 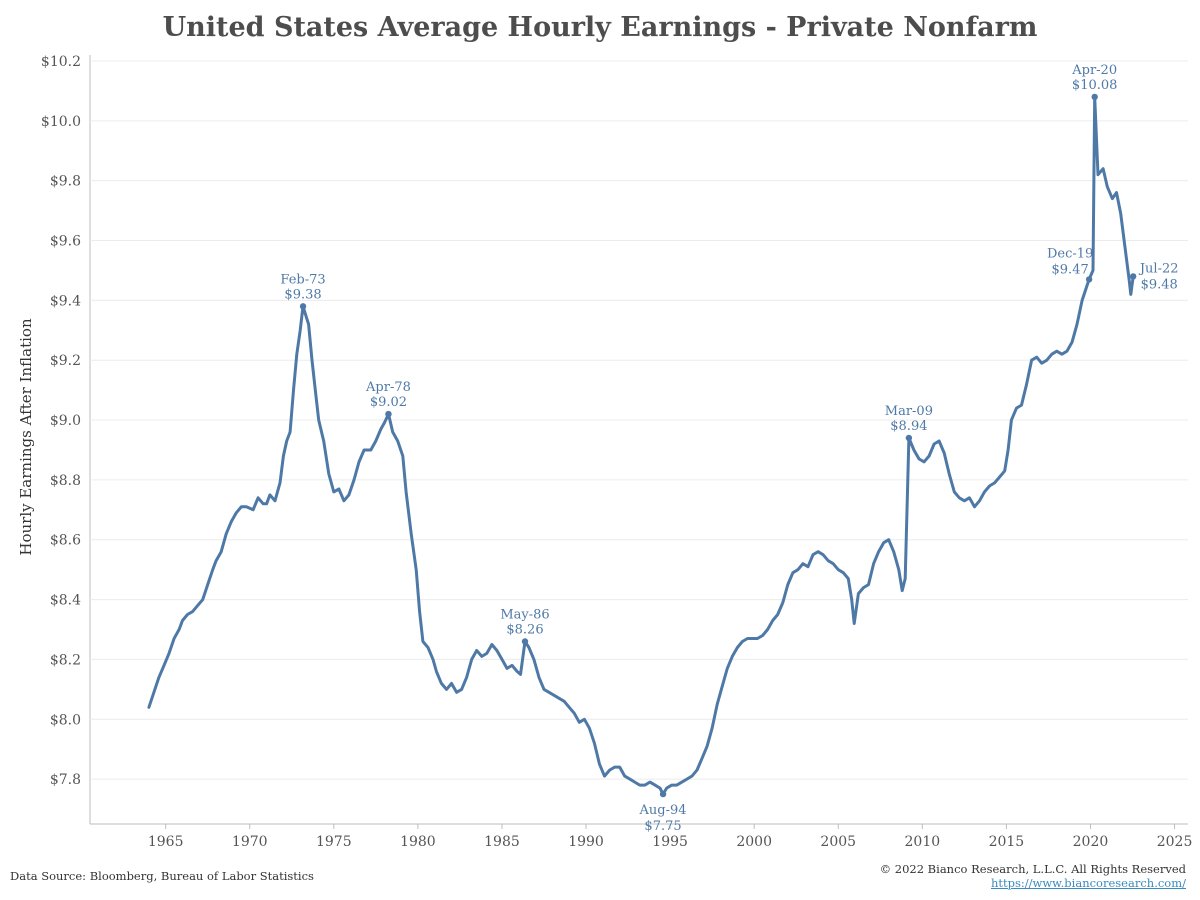 I want to click on y-axis-label: Hourly Earnings After Inflation, so click(x=26, y=437).